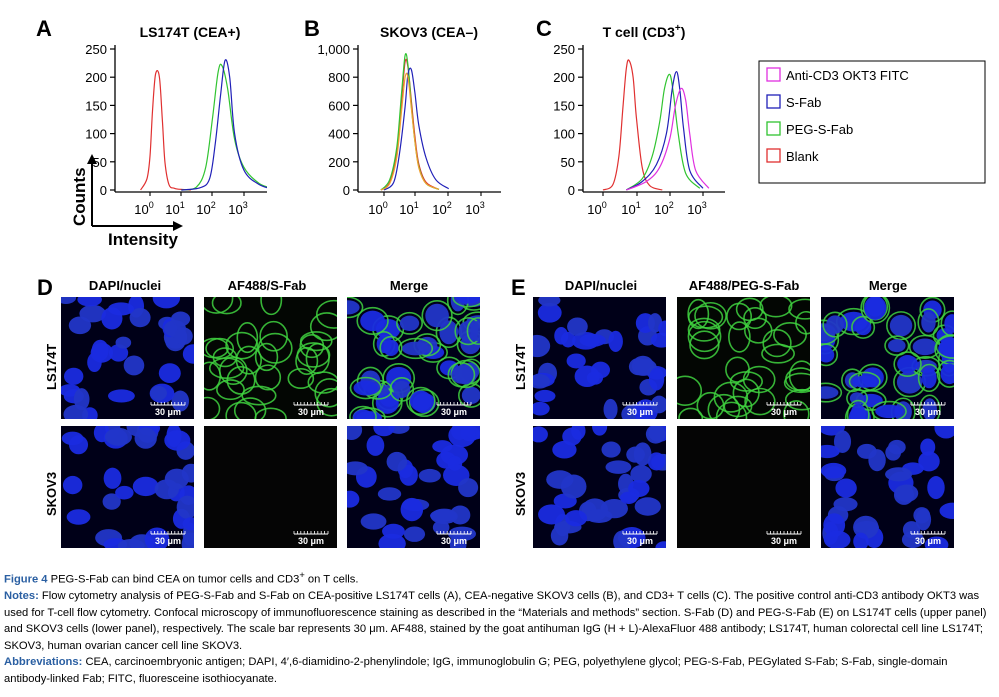 The width and height of the screenshot is (999, 697). What do you see at coordinates (21, 596) in the screenshot?
I see `notes-label: Notes:` at bounding box center [21, 596].